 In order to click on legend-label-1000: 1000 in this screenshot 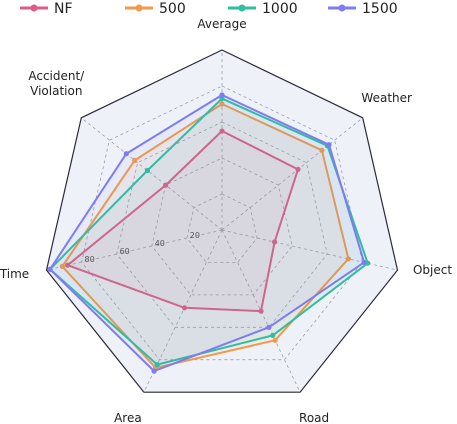, I will do `click(280, 9)`.